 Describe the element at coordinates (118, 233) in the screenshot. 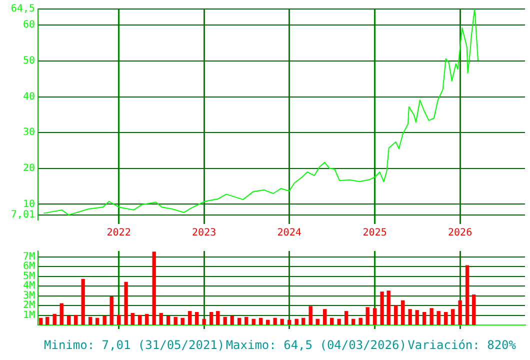

I see `x-tick-label: 2022` at that location.